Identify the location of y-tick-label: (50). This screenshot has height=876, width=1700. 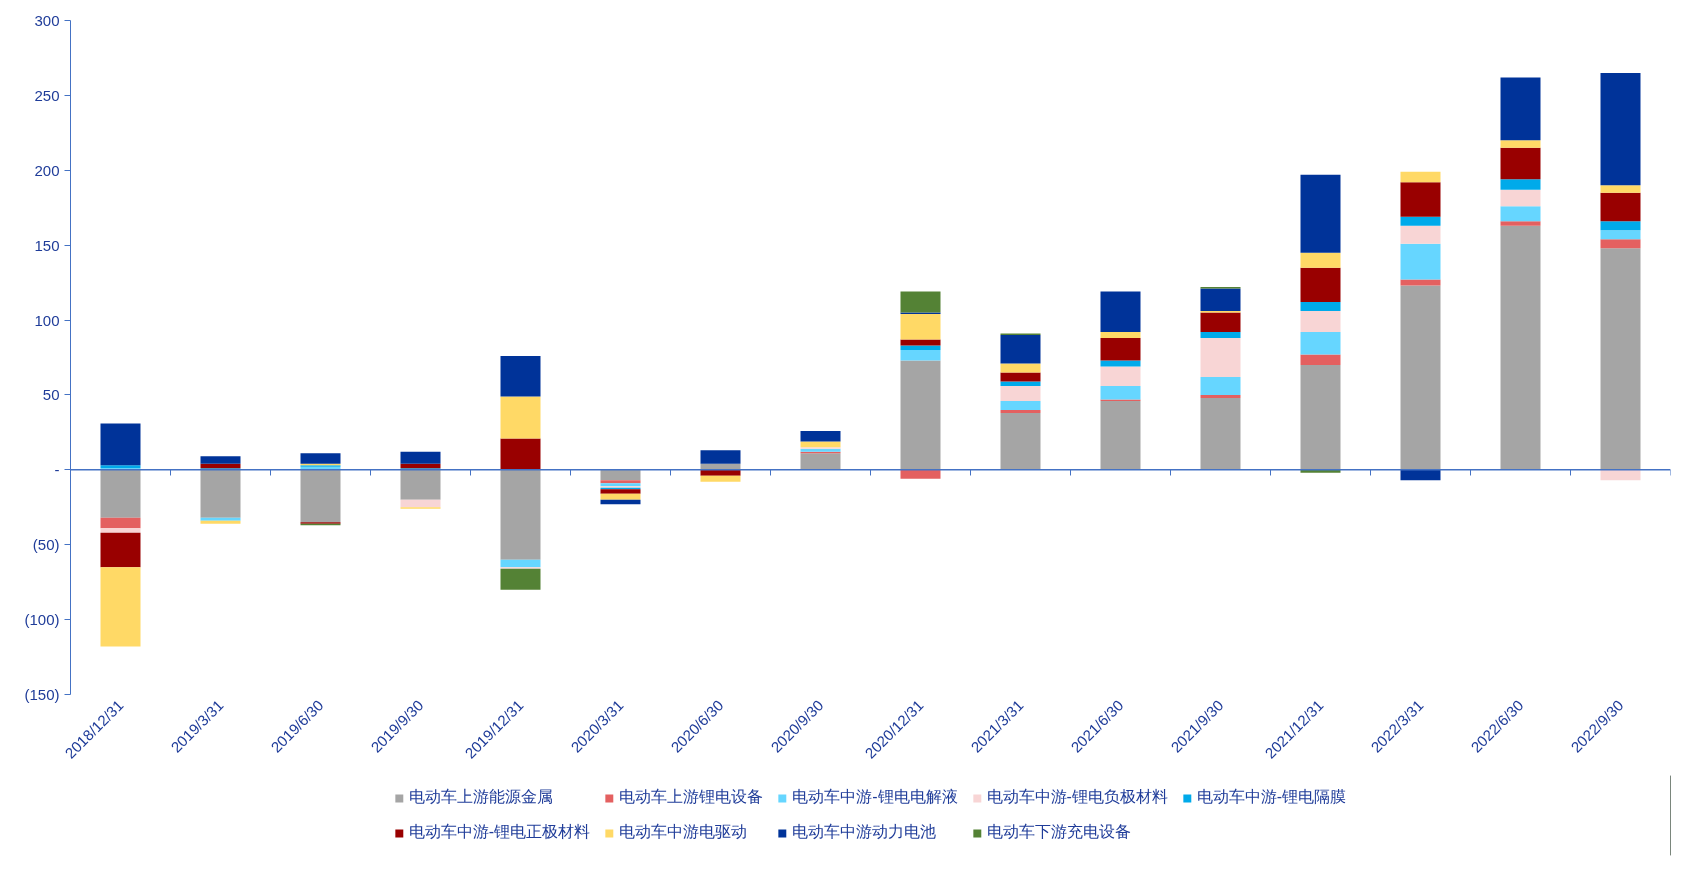
(46, 545).